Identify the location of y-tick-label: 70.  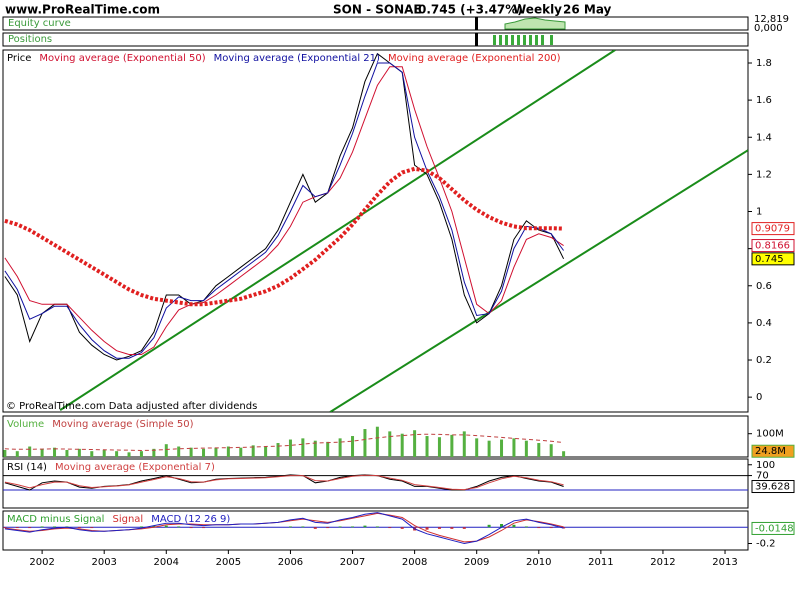
(762, 476).